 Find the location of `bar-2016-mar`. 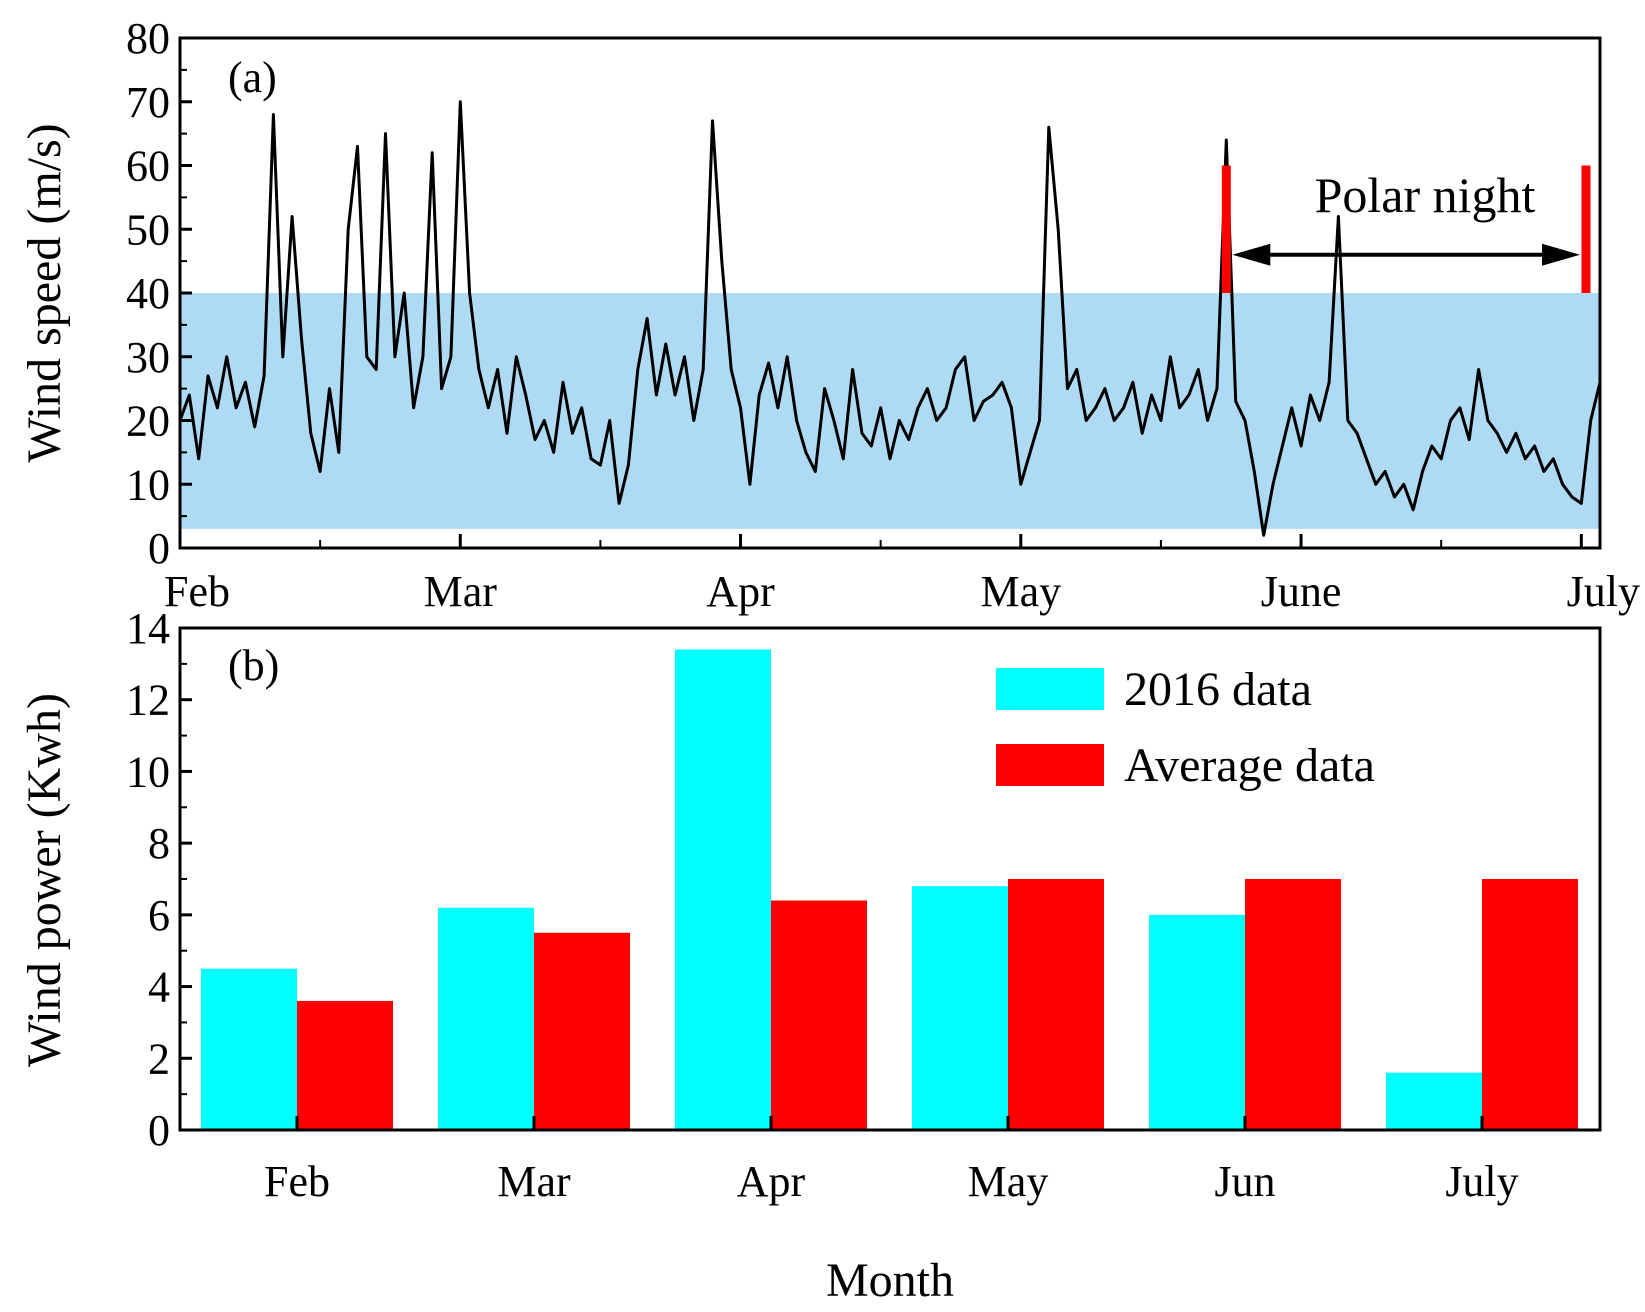

bar-2016-mar is located at coordinates (486, 1018).